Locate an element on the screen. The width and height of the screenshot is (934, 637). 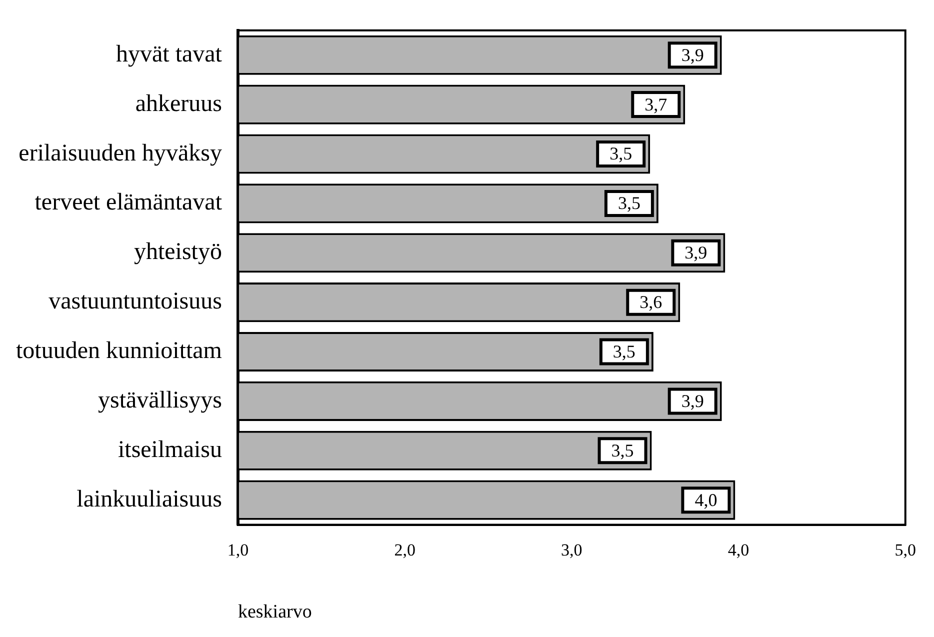
y-tick-label: vastuuntuntoisuus is located at coordinates (135, 301).